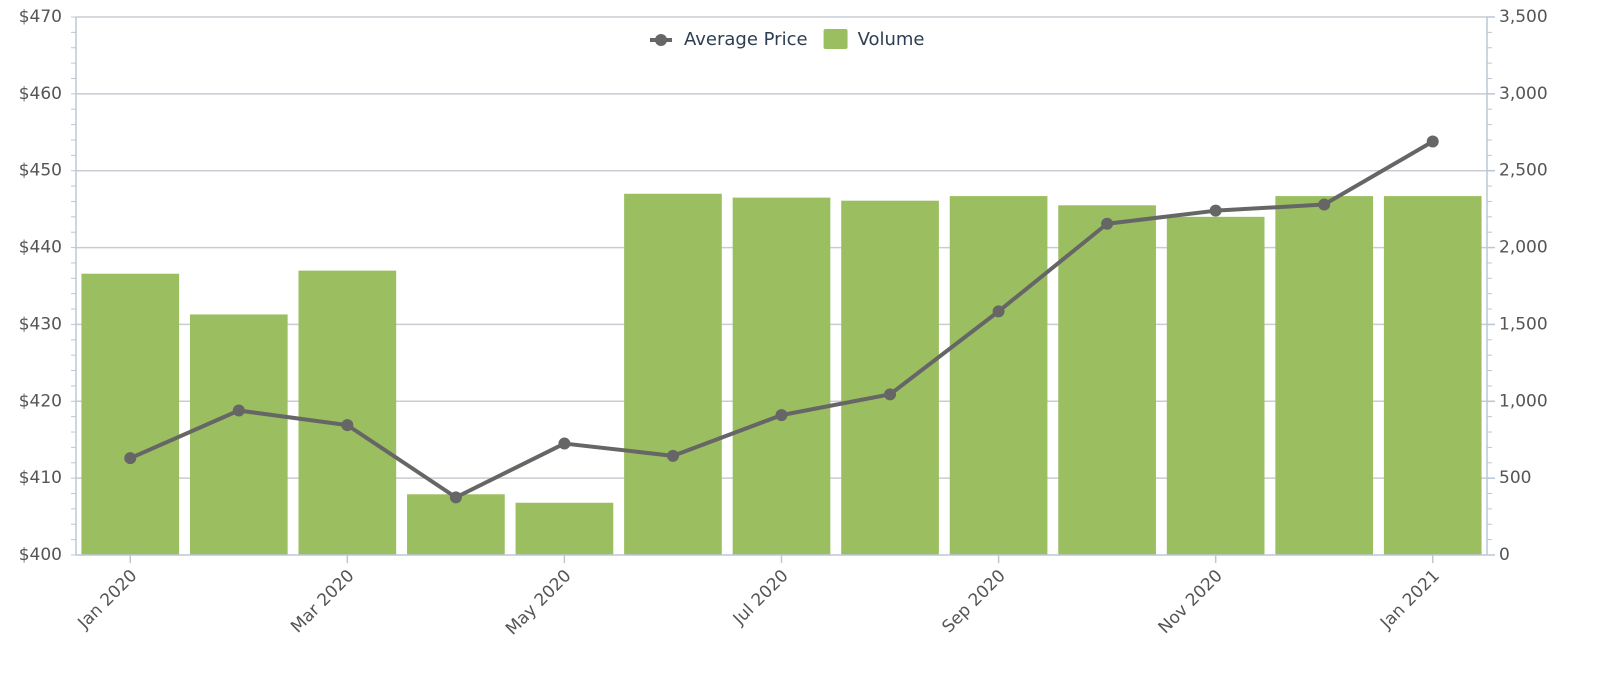  I want to click on x-tick-label: Mar 2020, so click(322, 601).